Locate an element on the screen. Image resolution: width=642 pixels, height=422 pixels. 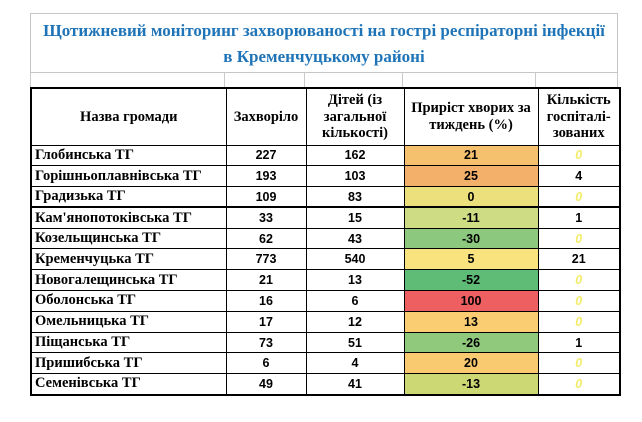
table-row: Глобинська ТГ 227 162 21 0 is located at coordinates (325, 155).